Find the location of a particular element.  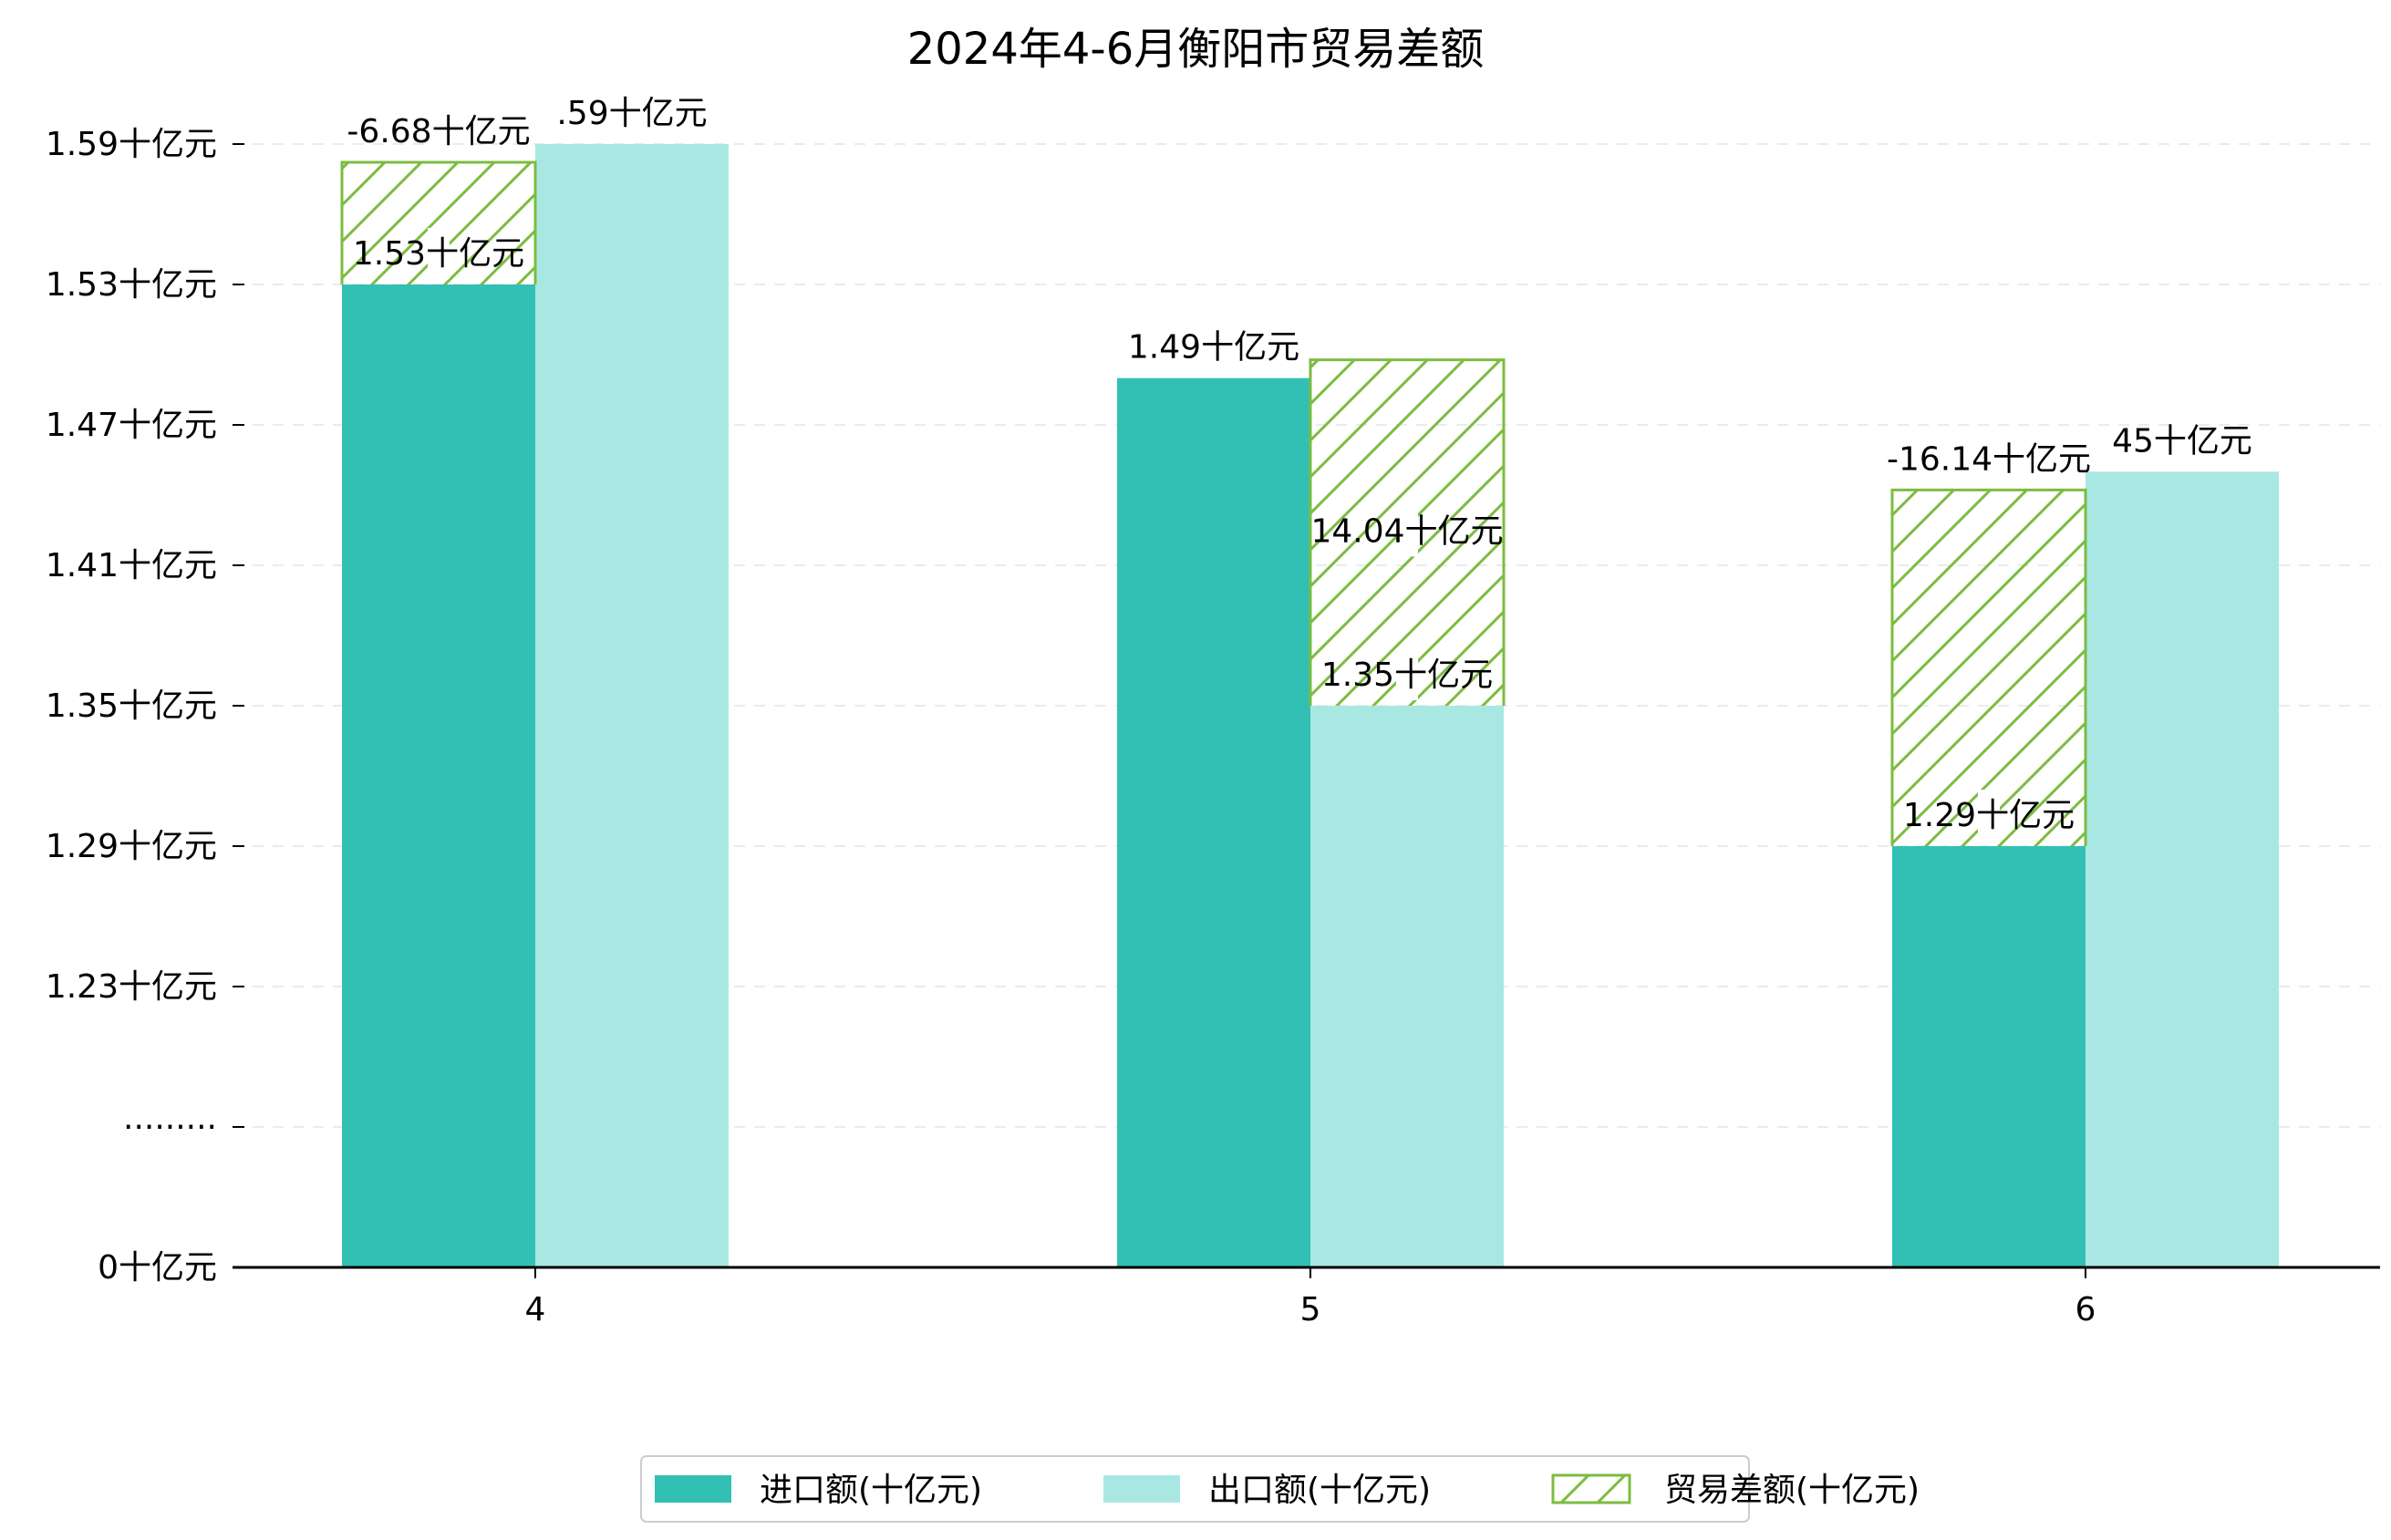

bar-balance is located at coordinates (1989, 667).